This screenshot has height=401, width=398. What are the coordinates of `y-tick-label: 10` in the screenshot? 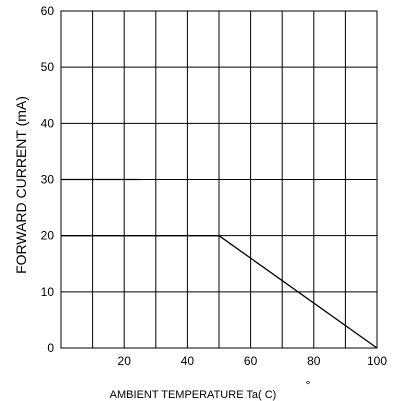 It's located at (48, 292).